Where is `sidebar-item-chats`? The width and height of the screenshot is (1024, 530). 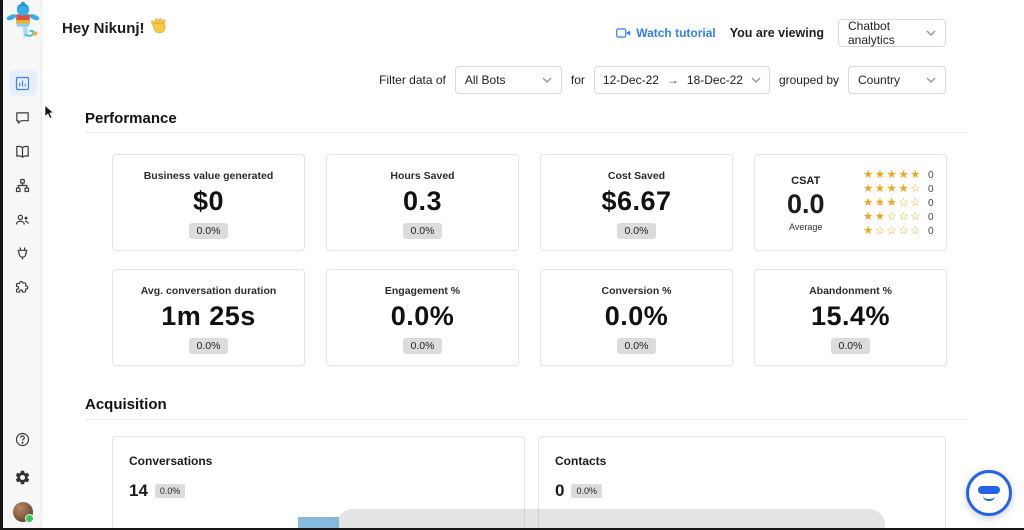 sidebar-item-chats is located at coordinates (23, 117).